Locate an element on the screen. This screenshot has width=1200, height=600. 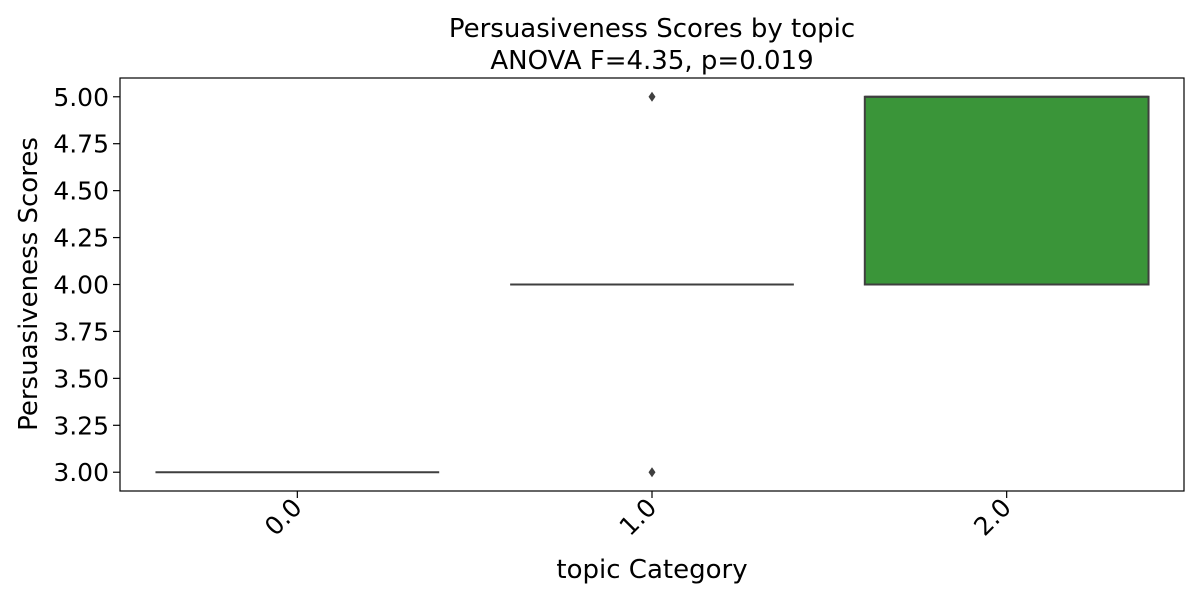
x-tick-label: 0.0 is located at coordinates (283, 517).